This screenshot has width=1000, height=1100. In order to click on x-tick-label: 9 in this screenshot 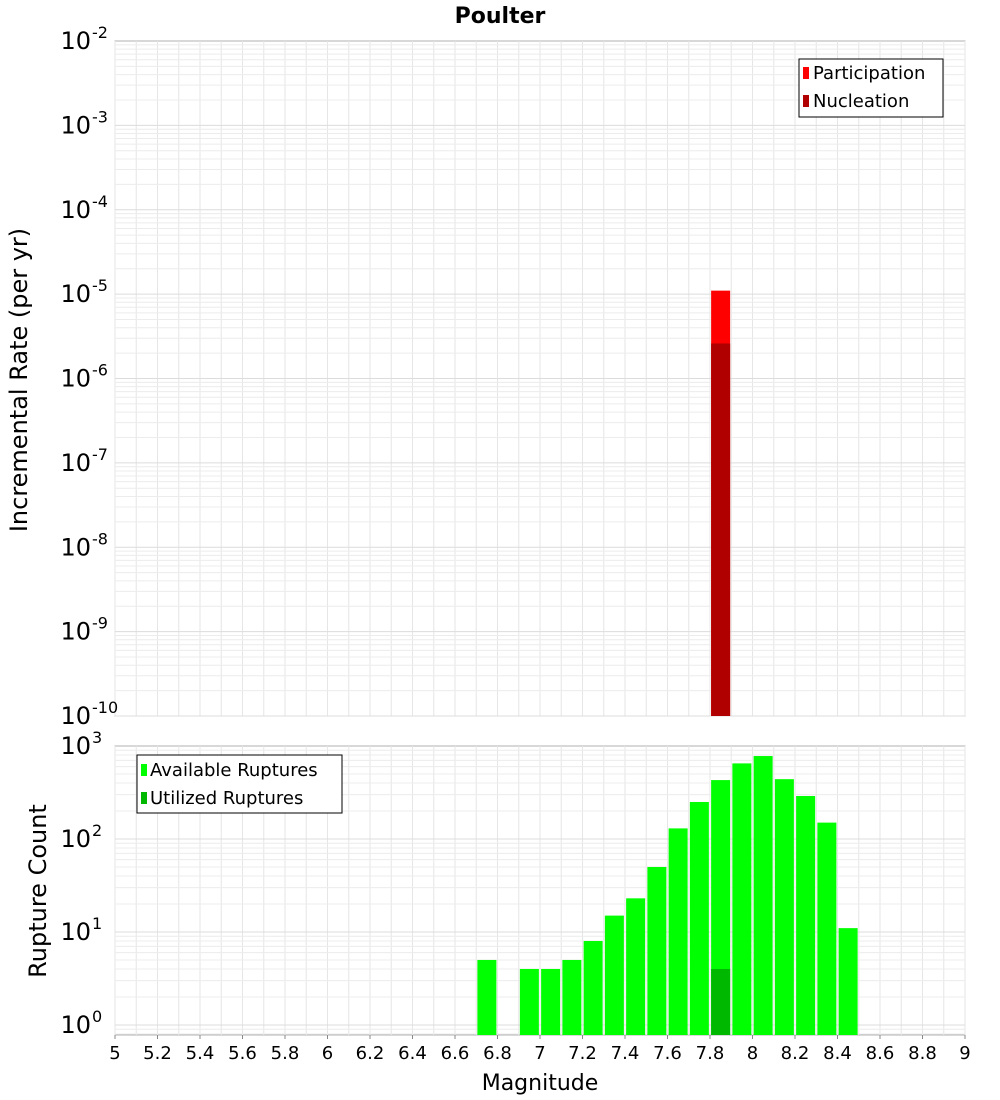, I will do `click(964, 1053)`.